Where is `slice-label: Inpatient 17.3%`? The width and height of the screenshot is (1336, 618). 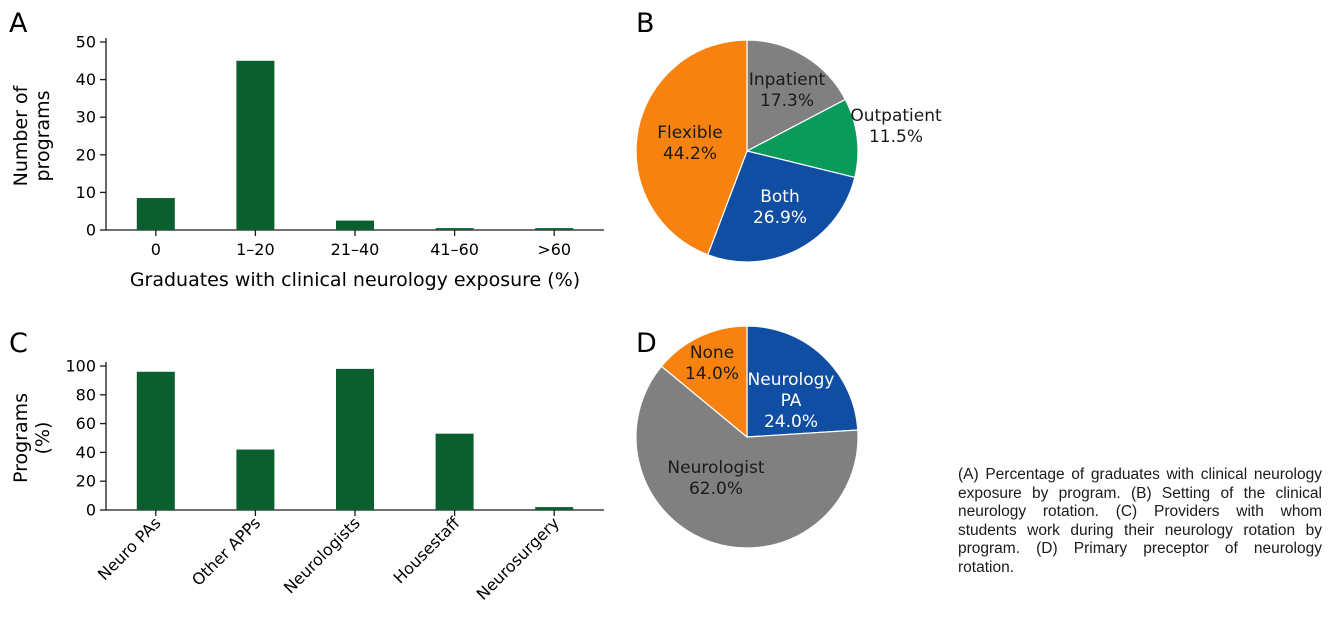
slice-label: Inpatient 17.3% is located at coordinates (787, 90).